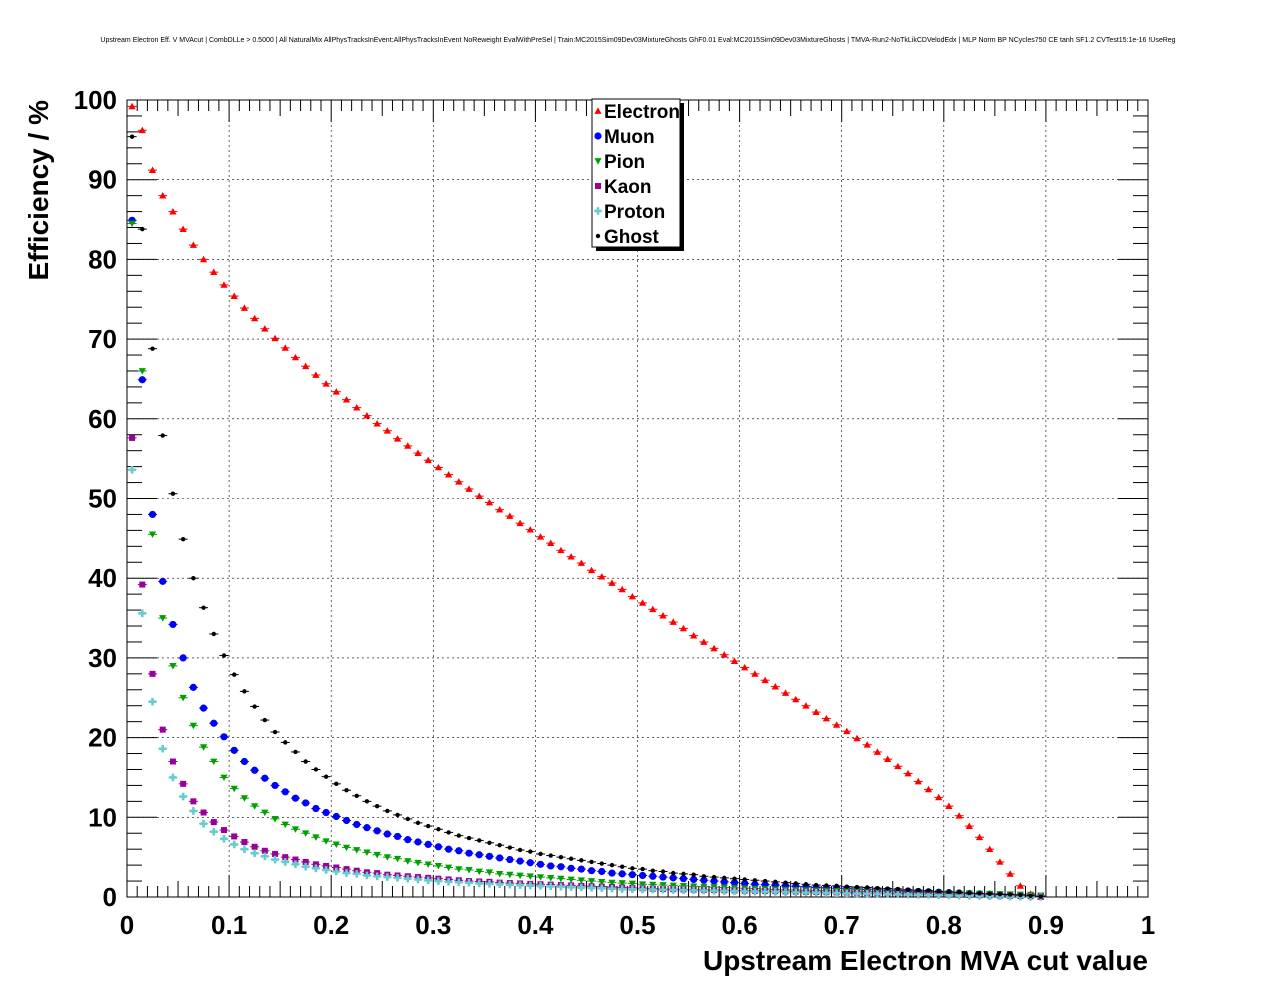 Image resolution: width=1276 pixels, height=996 pixels. Describe the element at coordinates (629, 137) in the screenshot. I see `legend-label: Muon` at that location.